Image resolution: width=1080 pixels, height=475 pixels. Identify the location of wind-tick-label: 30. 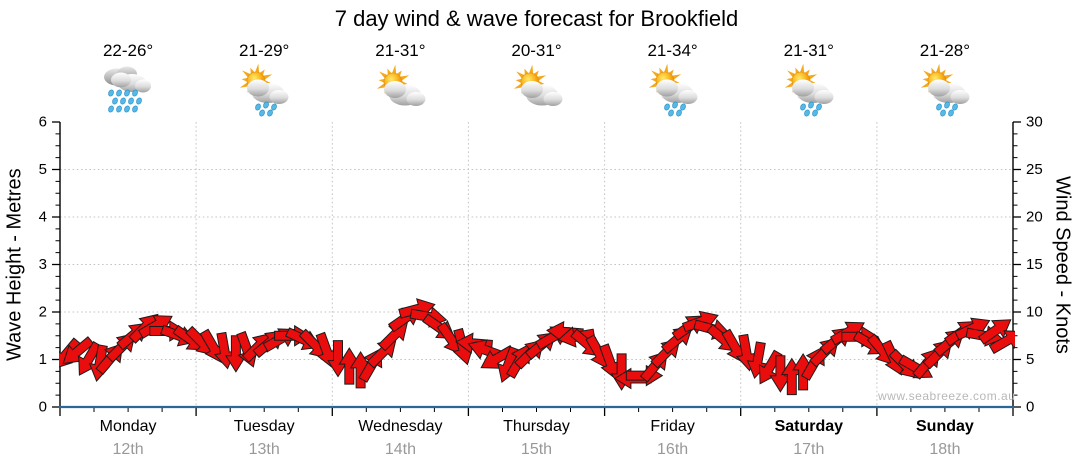
(1034, 122).